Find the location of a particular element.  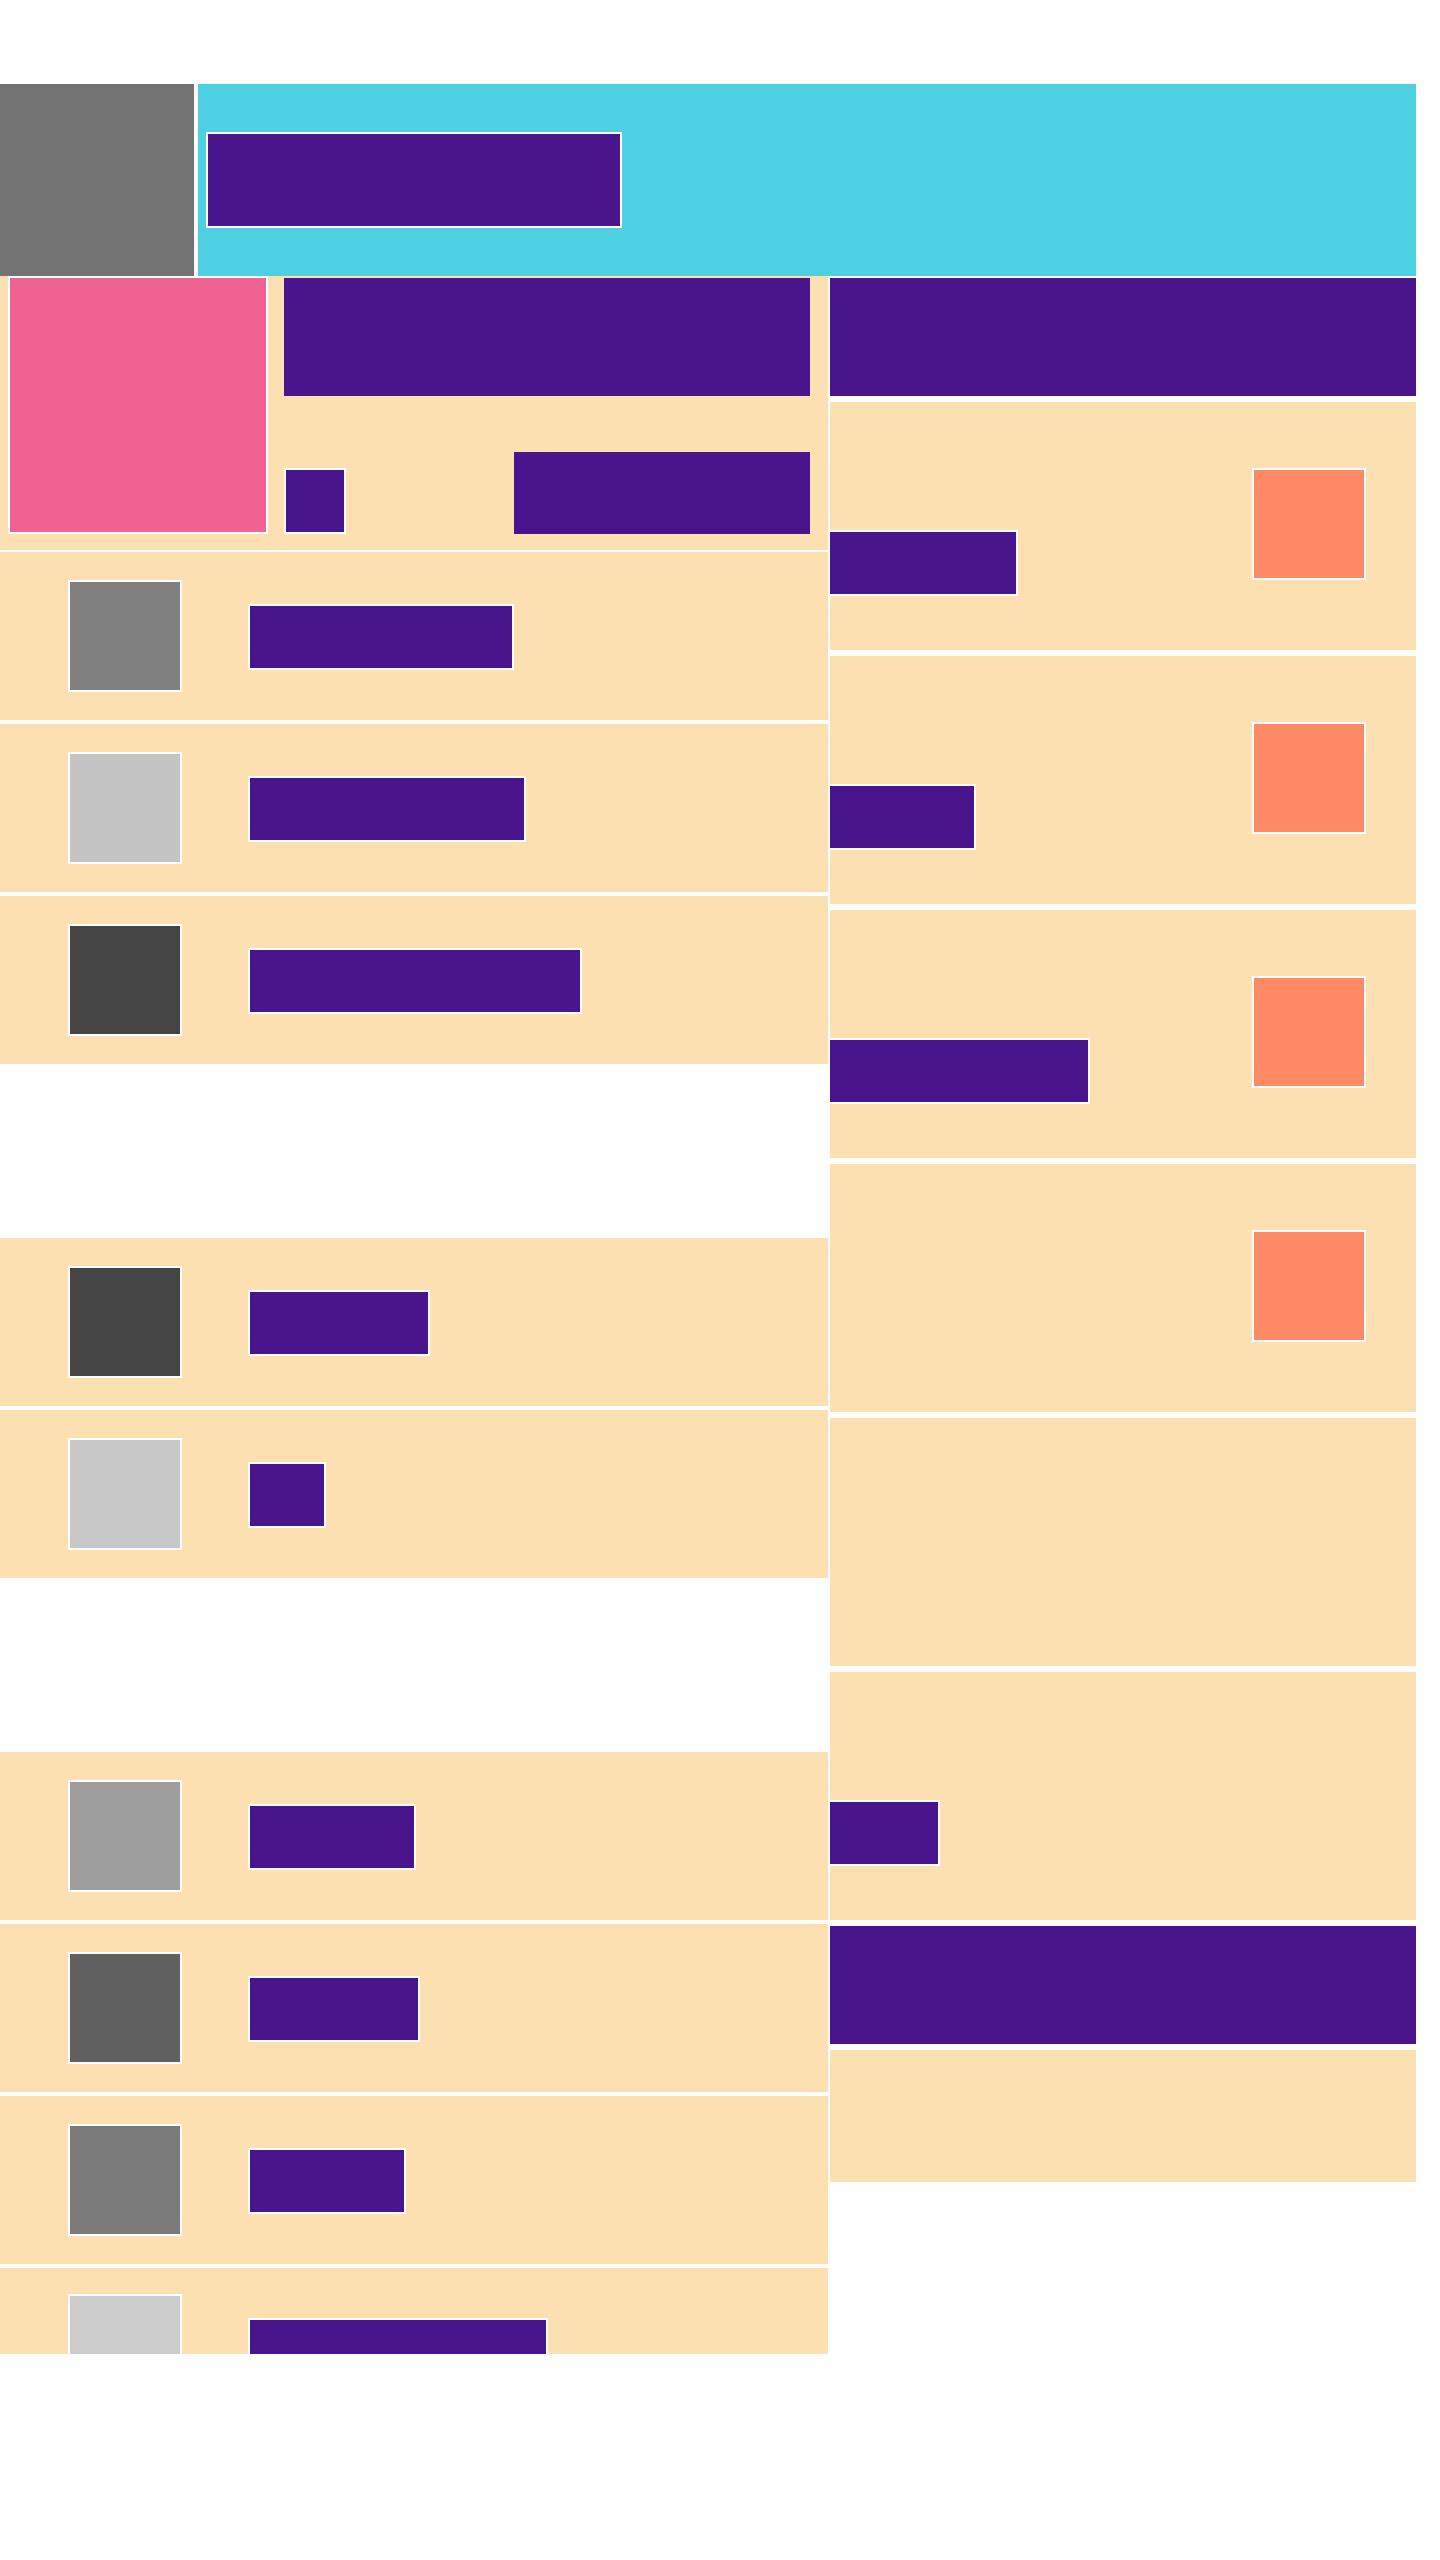

right-panel-footer is located at coordinates (1123, 2116).